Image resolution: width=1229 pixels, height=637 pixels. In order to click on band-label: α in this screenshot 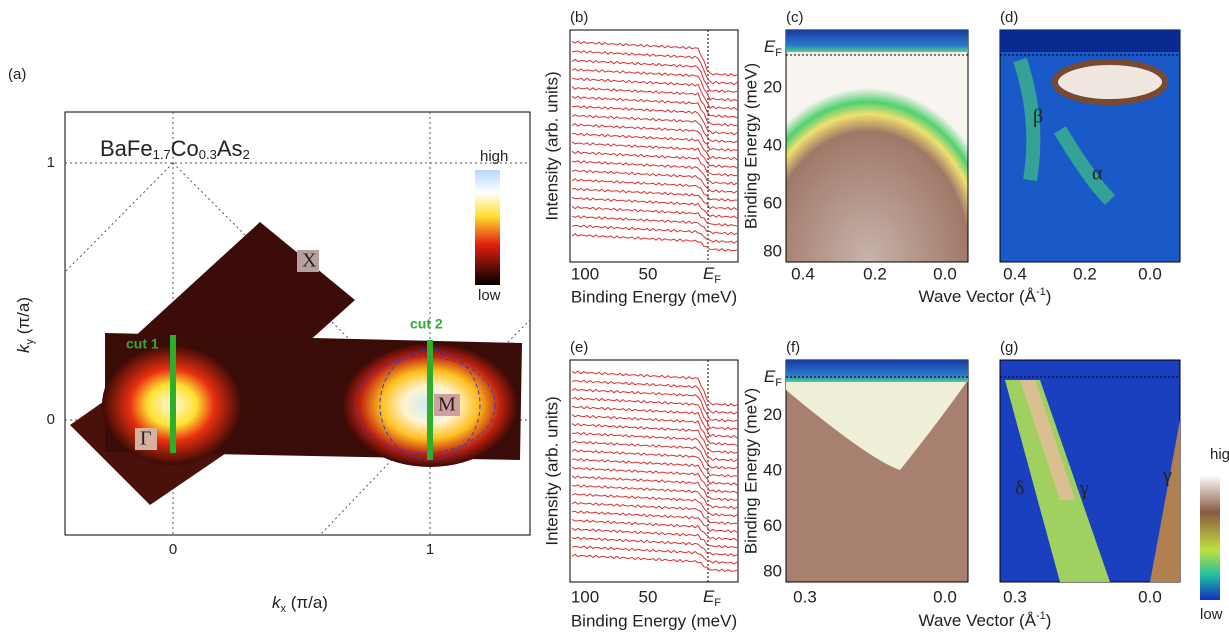, I will do `click(1097, 174)`.